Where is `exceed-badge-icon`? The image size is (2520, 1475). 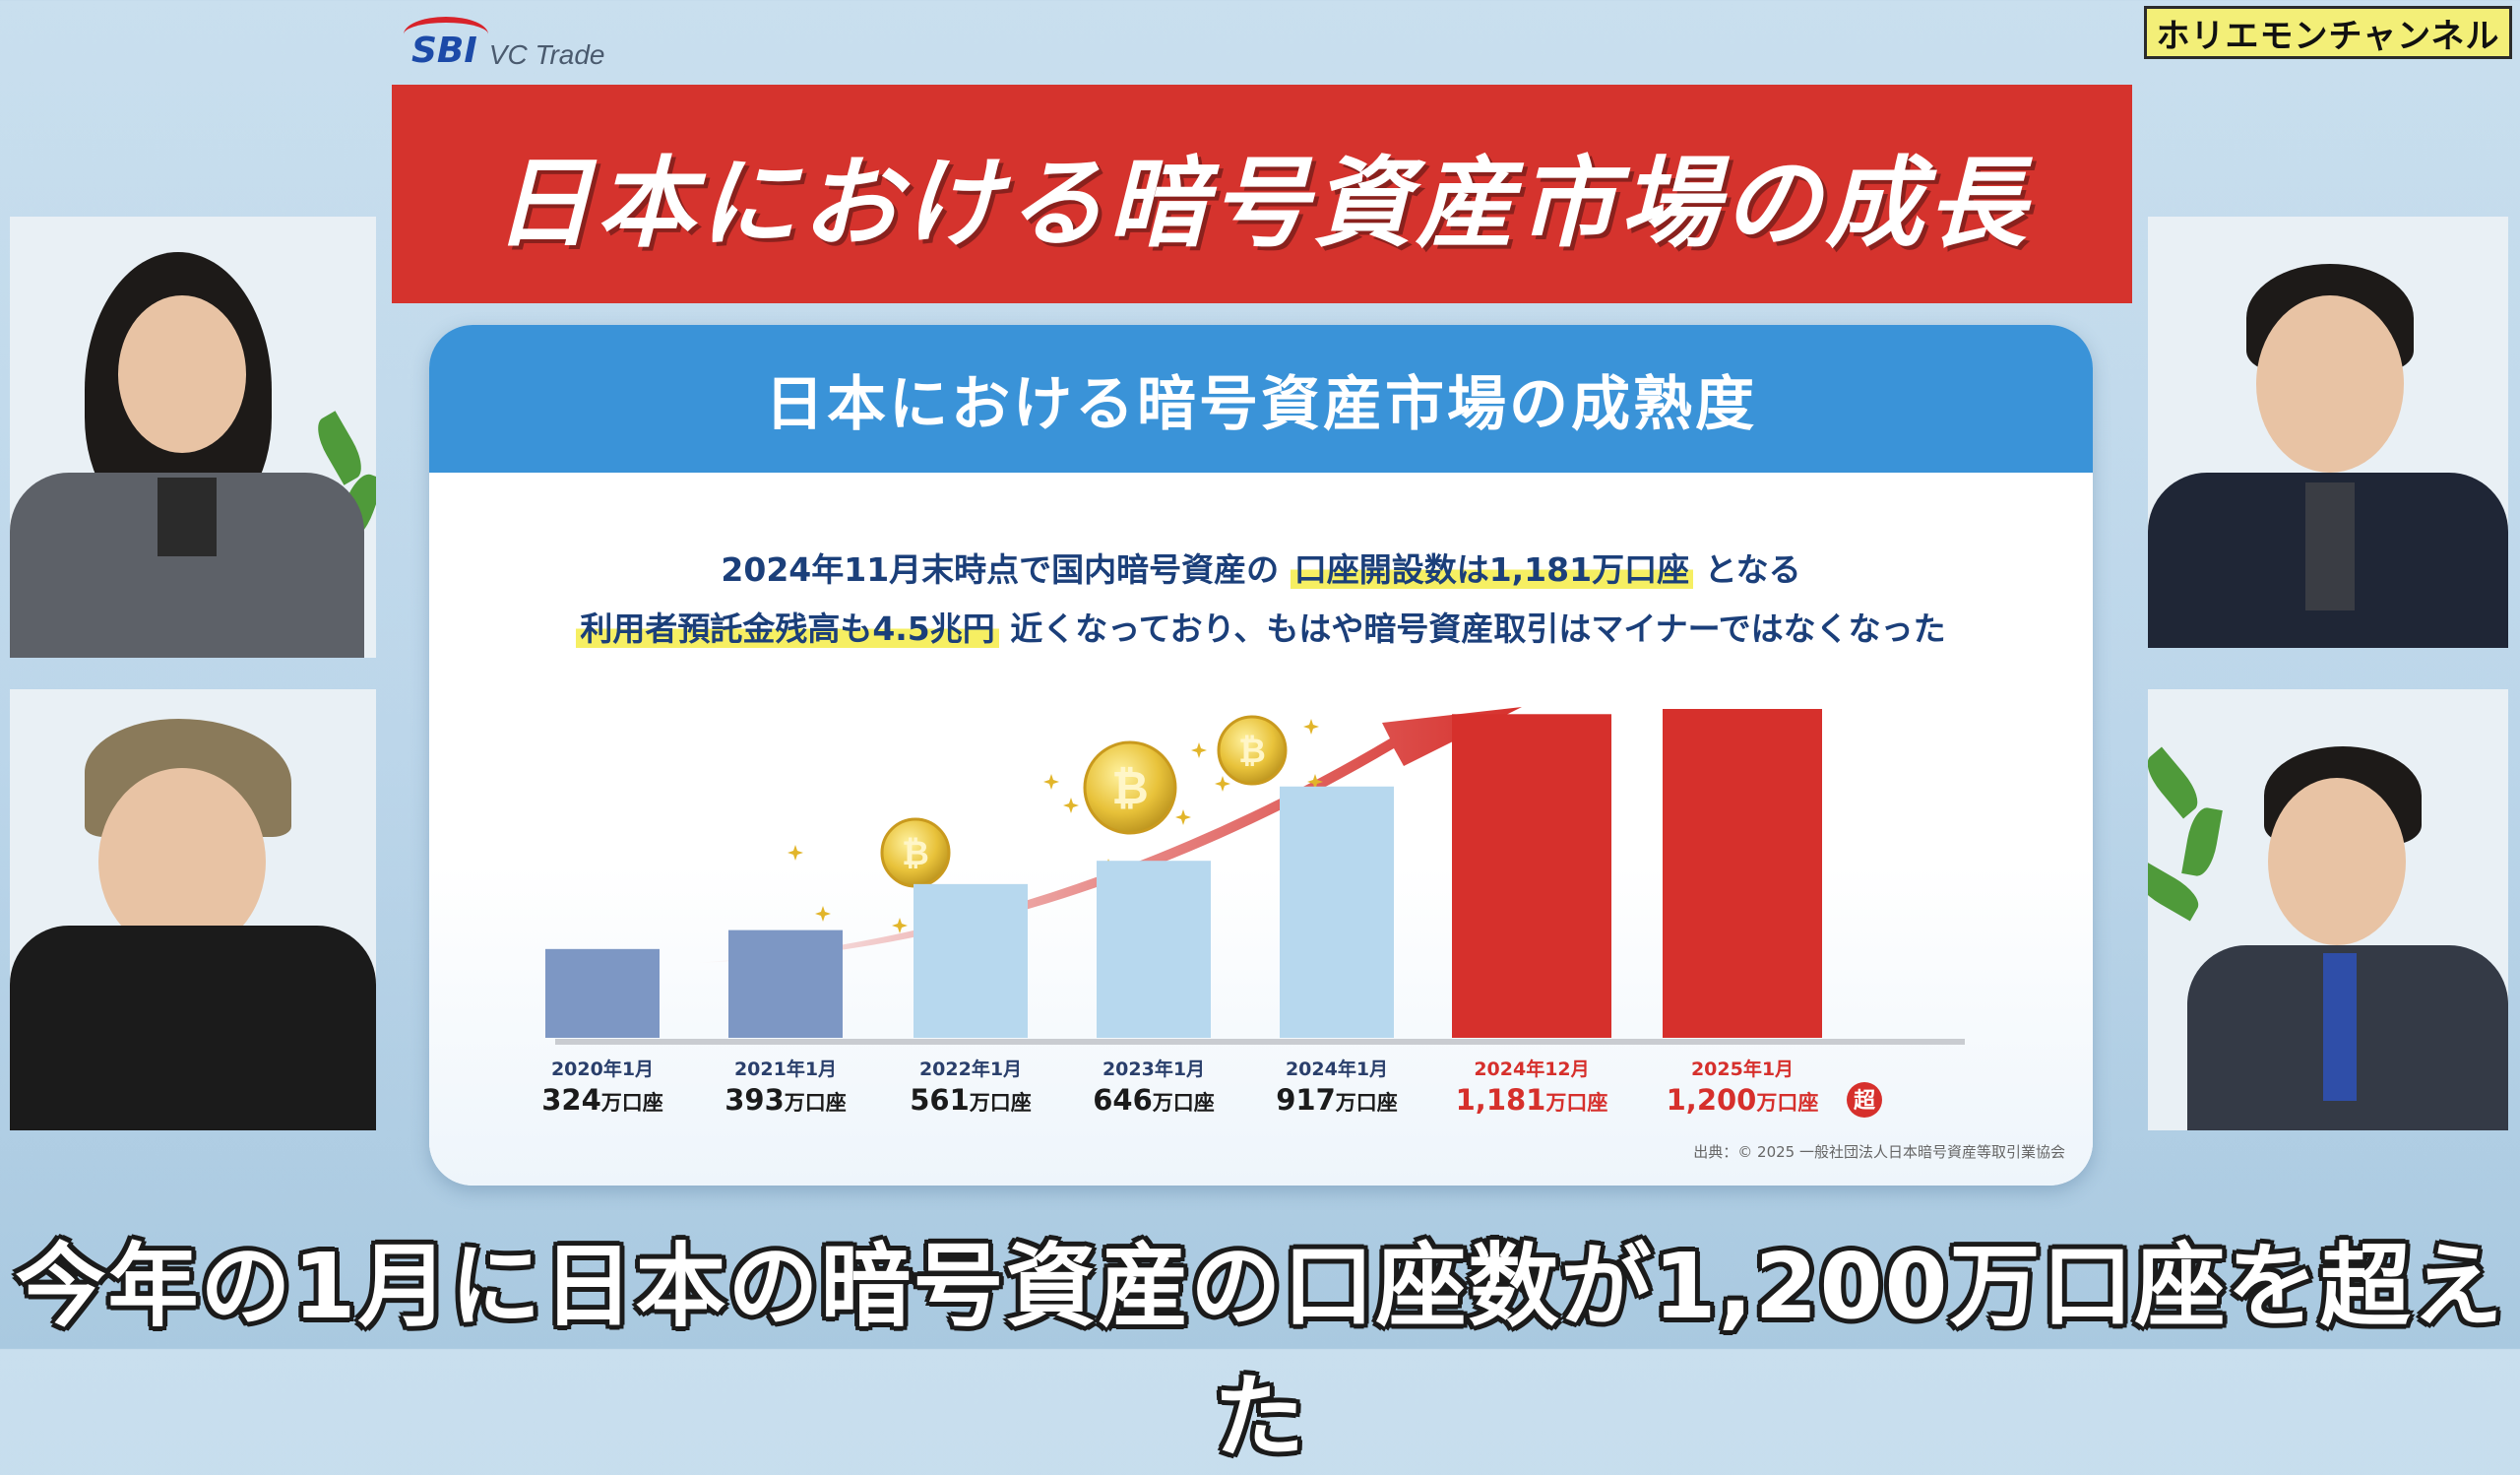
exceed-badge-icon is located at coordinates (1864, 1100).